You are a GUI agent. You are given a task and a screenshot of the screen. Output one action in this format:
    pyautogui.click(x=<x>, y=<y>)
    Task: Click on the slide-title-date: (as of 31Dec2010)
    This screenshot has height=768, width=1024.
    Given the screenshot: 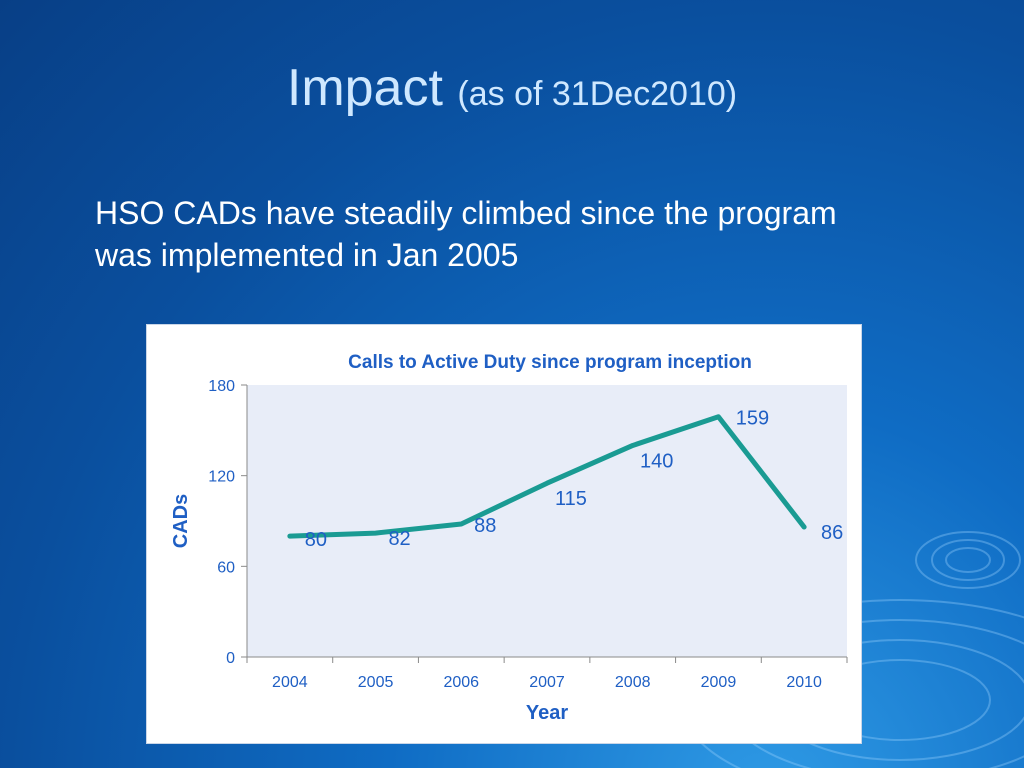 What is the action you would take?
    pyautogui.click(x=597, y=94)
    